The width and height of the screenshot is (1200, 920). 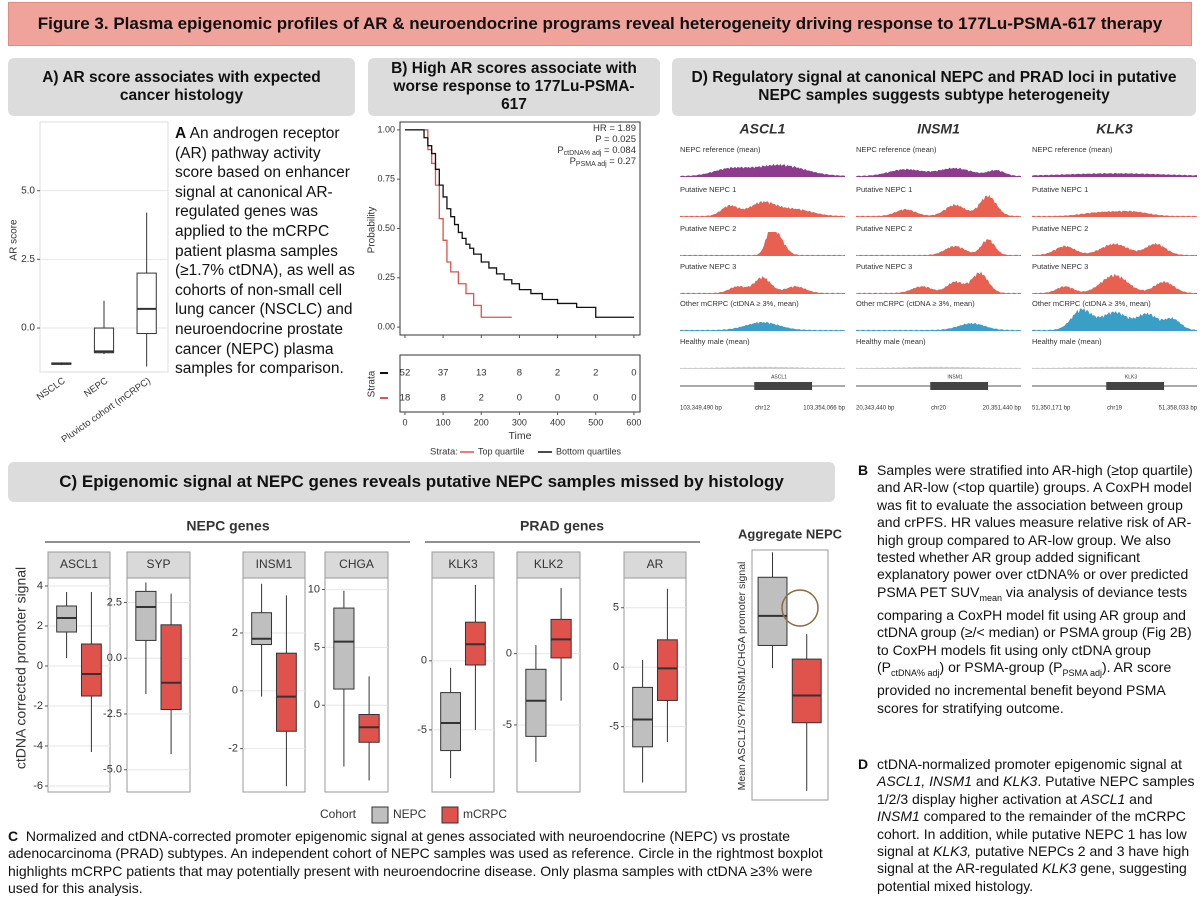 What do you see at coordinates (443, 422) in the screenshot?
I see `x-tick-label: 100` at bounding box center [443, 422].